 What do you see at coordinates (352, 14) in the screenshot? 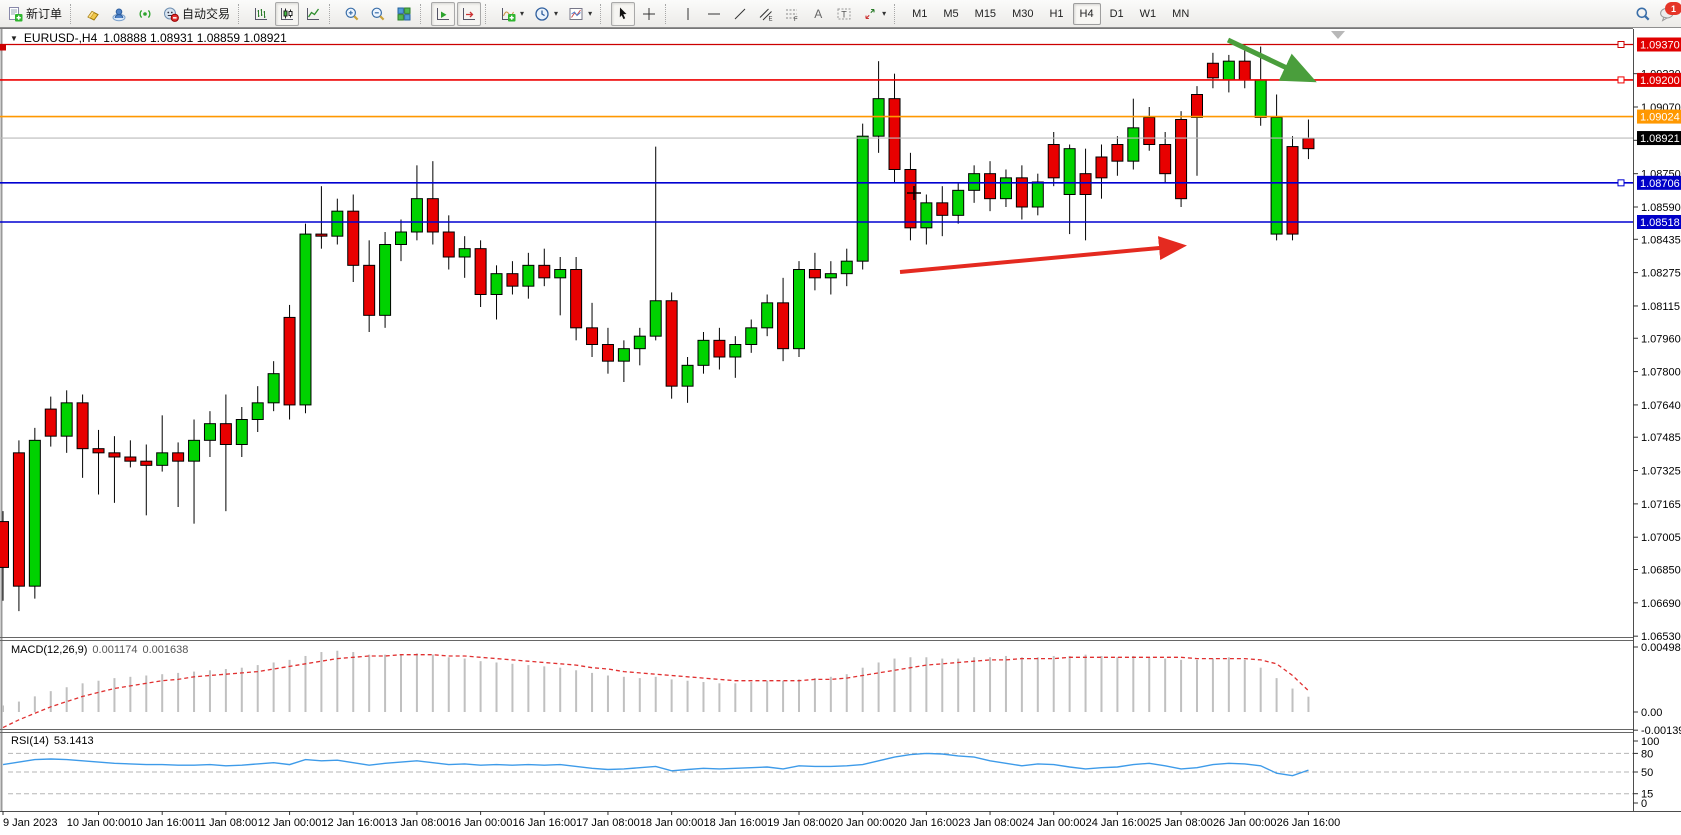
I see `zoom-in-button` at bounding box center [352, 14].